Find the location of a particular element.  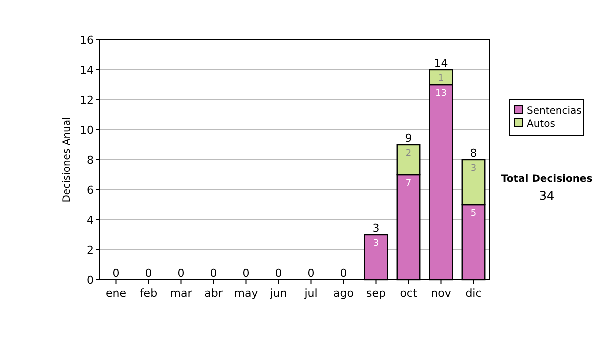

x-tick-label: feb is located at coordinates (149, 293).